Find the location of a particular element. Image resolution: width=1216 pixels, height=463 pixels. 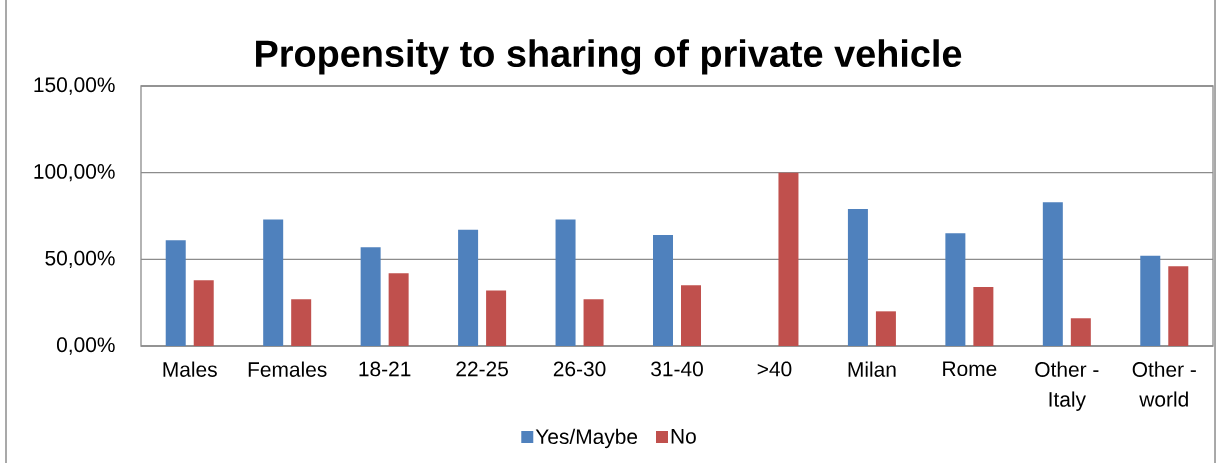

x-tick-label: Other - world is located at coordinates (1164, 384).